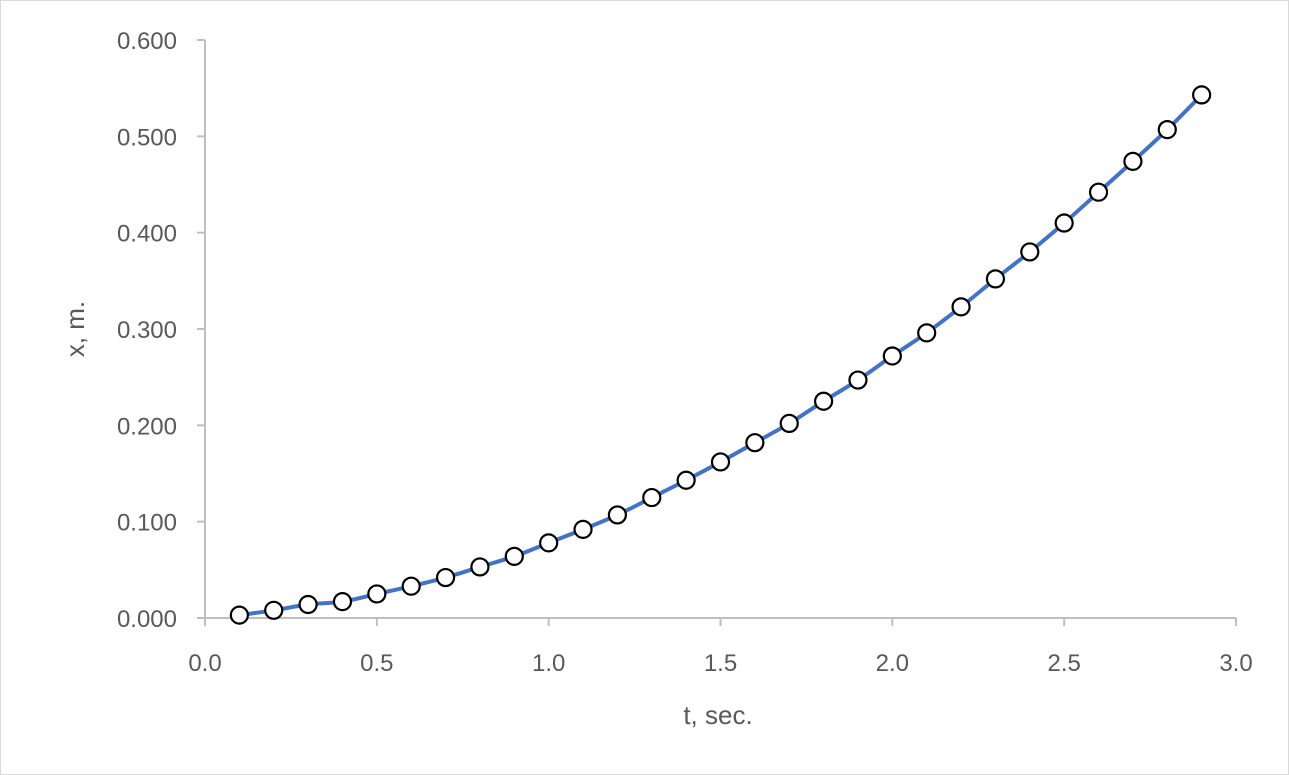 This screenshot has height=775, width=1289. Describe the element at coordinates (1235, 663) in the screenshot. I see `x-tick-label: 3.0` at that location.